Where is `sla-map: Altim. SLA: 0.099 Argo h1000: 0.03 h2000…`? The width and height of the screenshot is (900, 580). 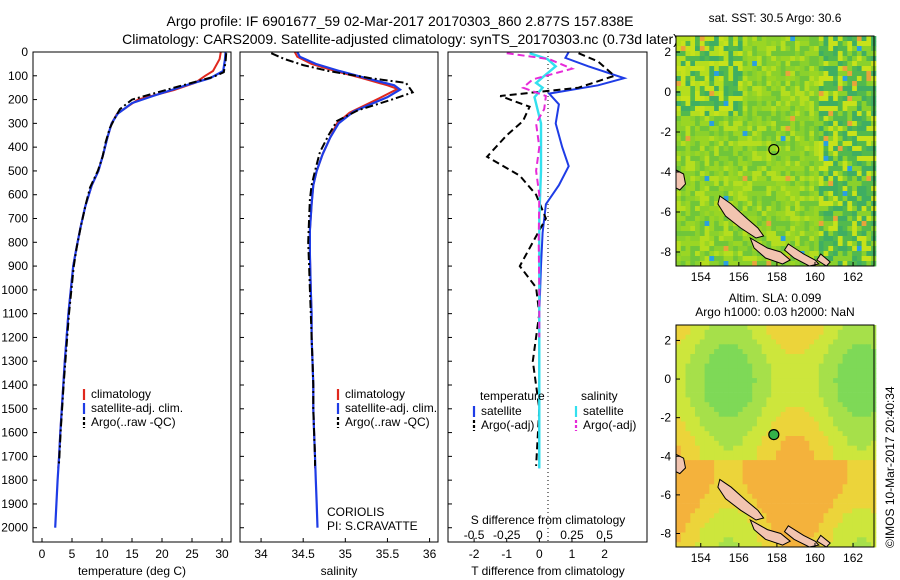
sla-map: Altim. SLA: 0.099 Argo h1000: 0.03 h2000… is located at coordinates (768, 428).